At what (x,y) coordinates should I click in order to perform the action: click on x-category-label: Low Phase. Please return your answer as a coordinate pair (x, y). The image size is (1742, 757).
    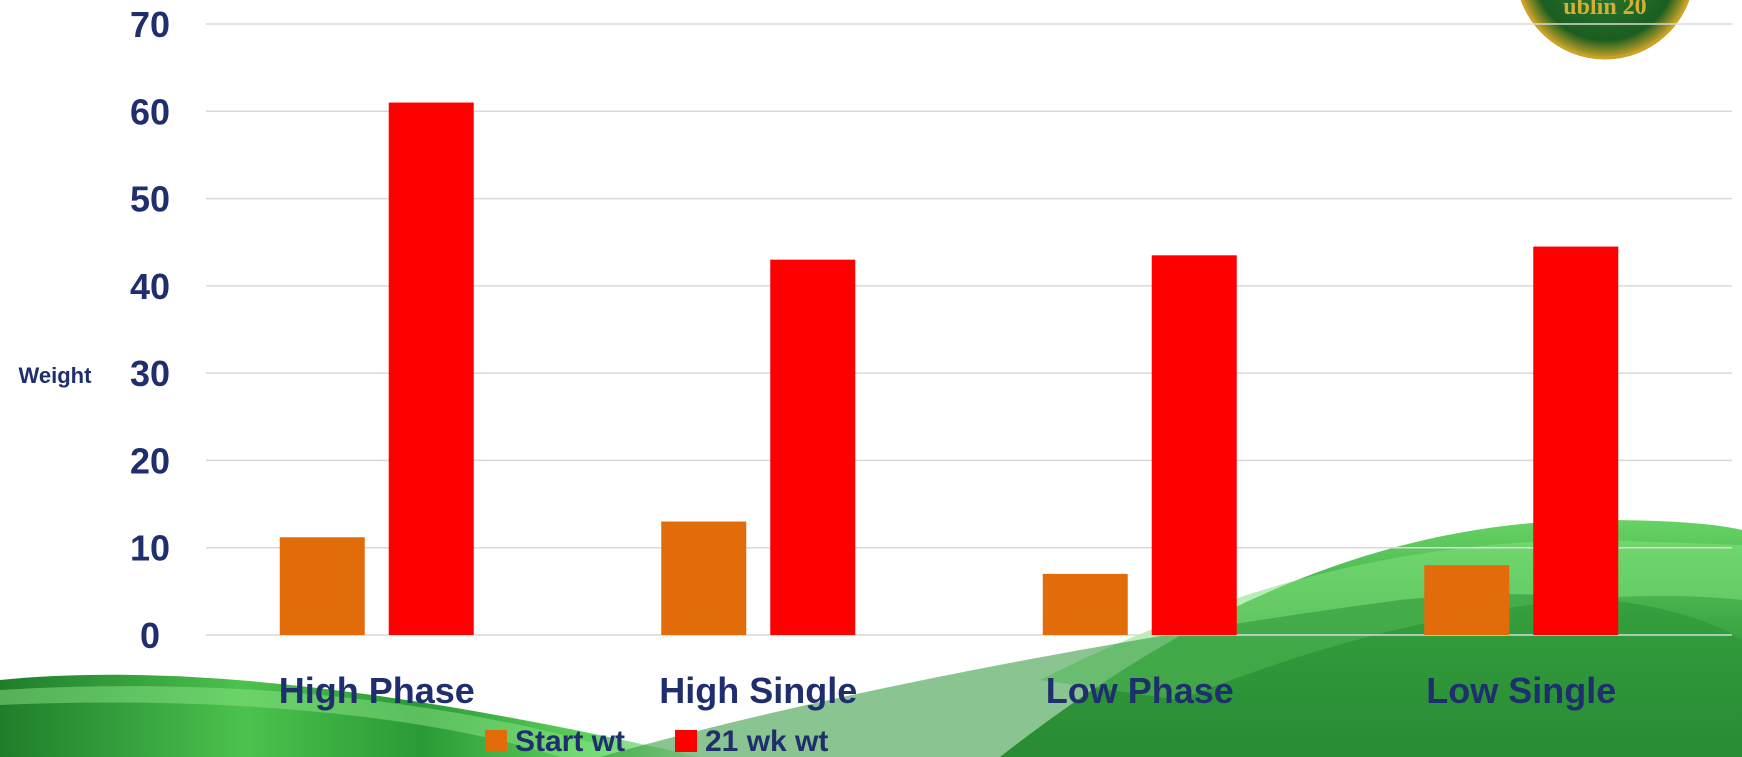
    Looking at the image, I should click on (1140, 690).